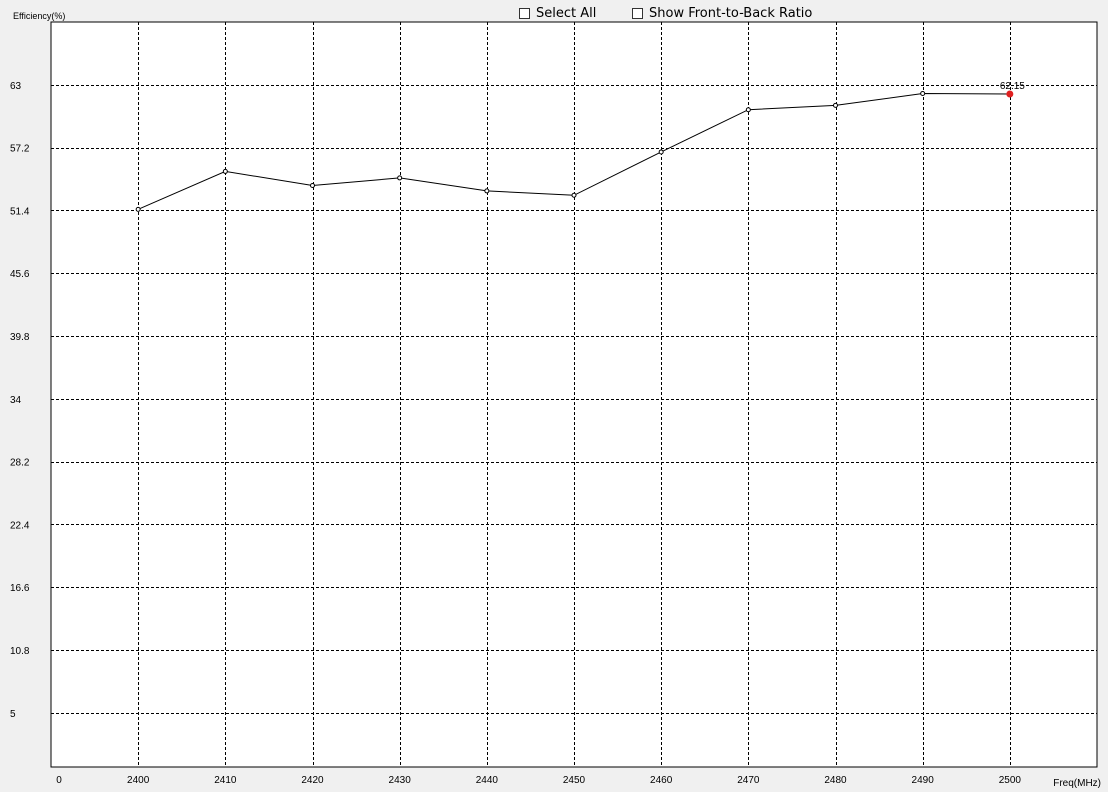 This screenshot has height=792, width=1108. What do you see at coordinates (580, 146) in the screenshot?
I see `series-group: 62.15` at bounding box center [580, 146].